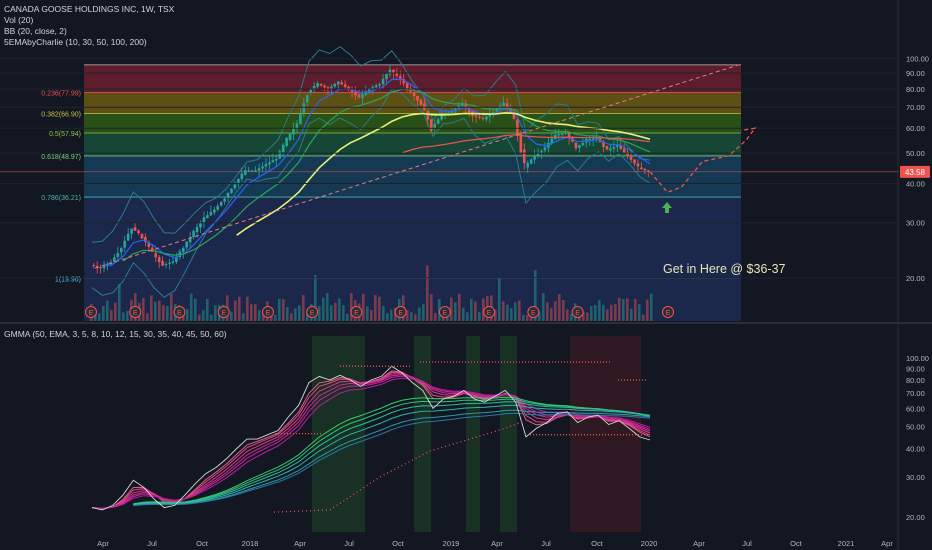 Image resolution: width=932 pixels, height=550 pixels. I want to click on gmma-y-tick-label: 30.00, so click(915, 477).